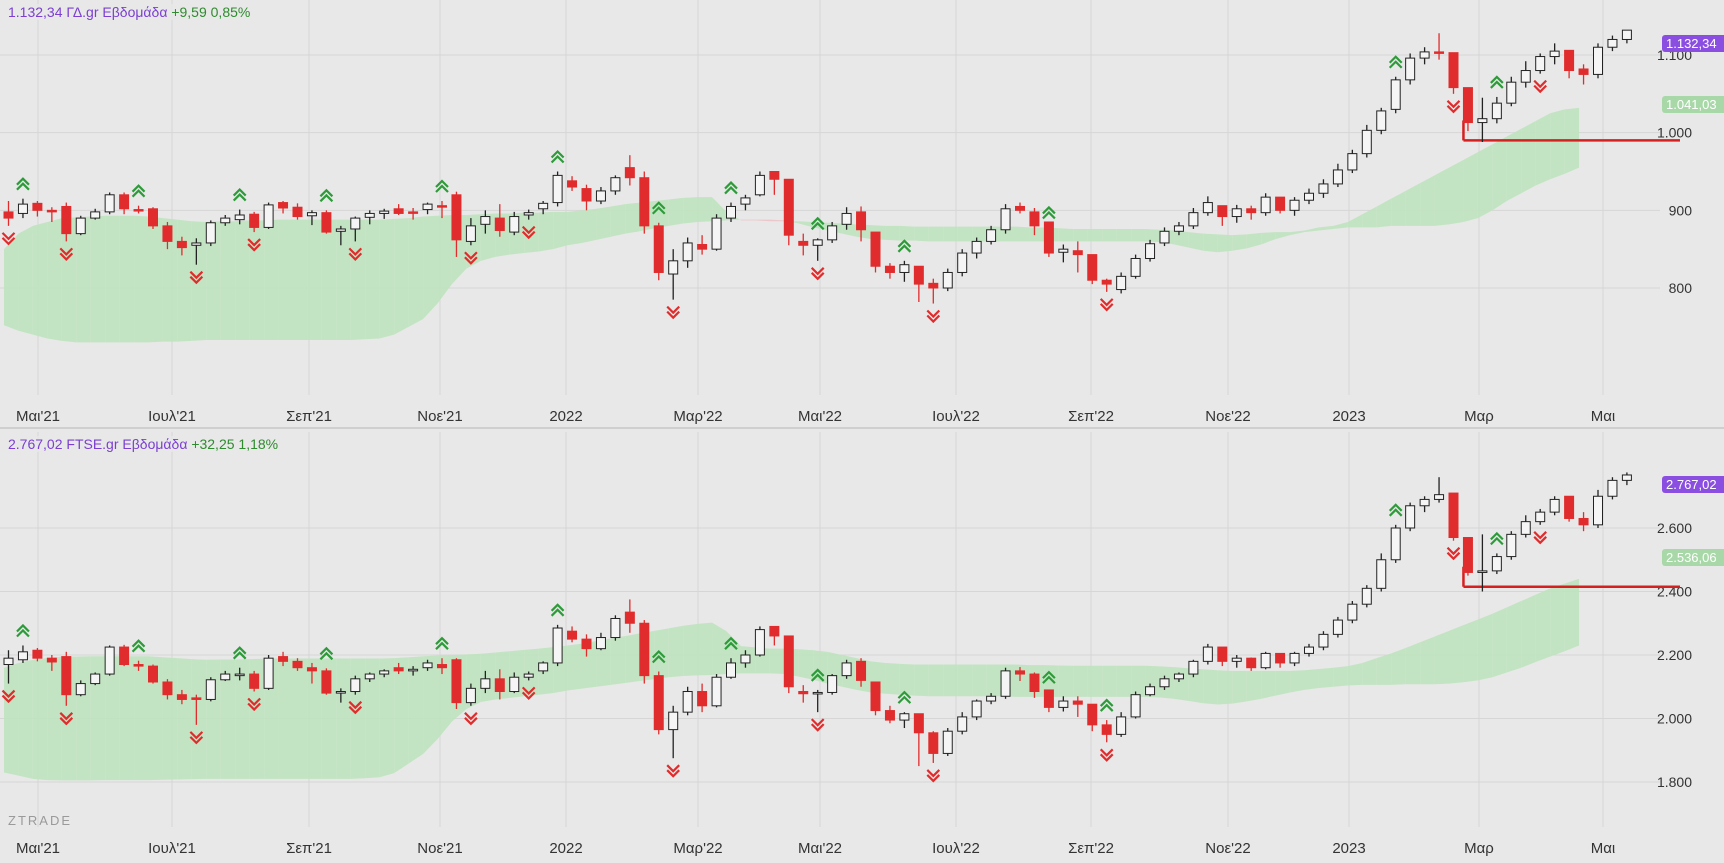 The width and height of the screenshot is (1724, 863). Describe the element at coordinates (1479, 848) in the screenshot. I see `x-tick-label: Μαρ` at that location.